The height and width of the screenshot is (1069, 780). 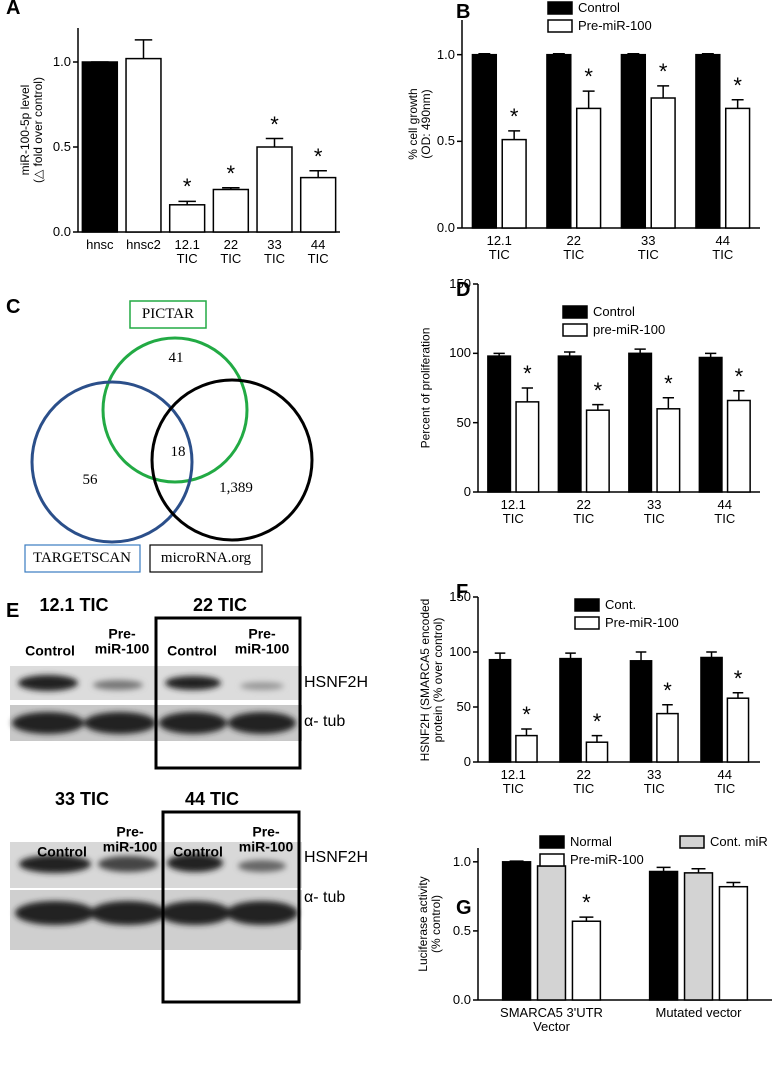 What do you see at coordinates (607, 859) in the screenshot?
I see `legend-label: Pre-miR-100` at bounding box center [607, 859].